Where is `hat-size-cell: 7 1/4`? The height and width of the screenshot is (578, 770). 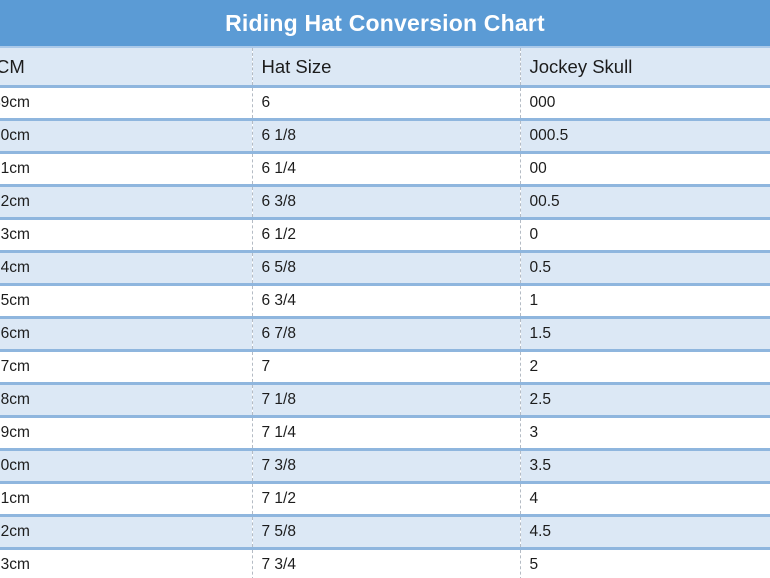
hat-size-cell: 7 1/4 is located at coordinates (385, 433).